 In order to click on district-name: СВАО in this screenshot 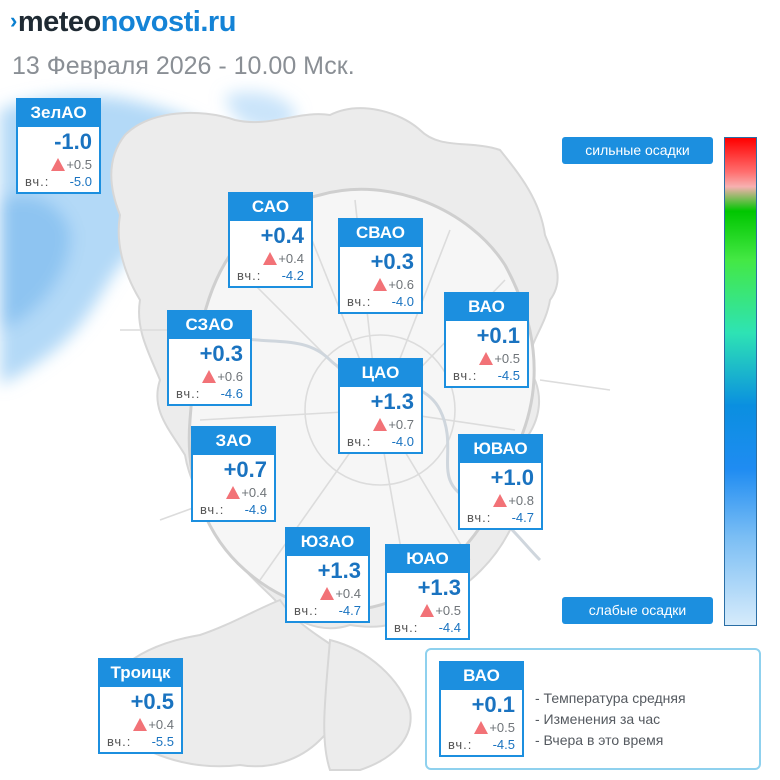, I will do `click(380, 232)`.